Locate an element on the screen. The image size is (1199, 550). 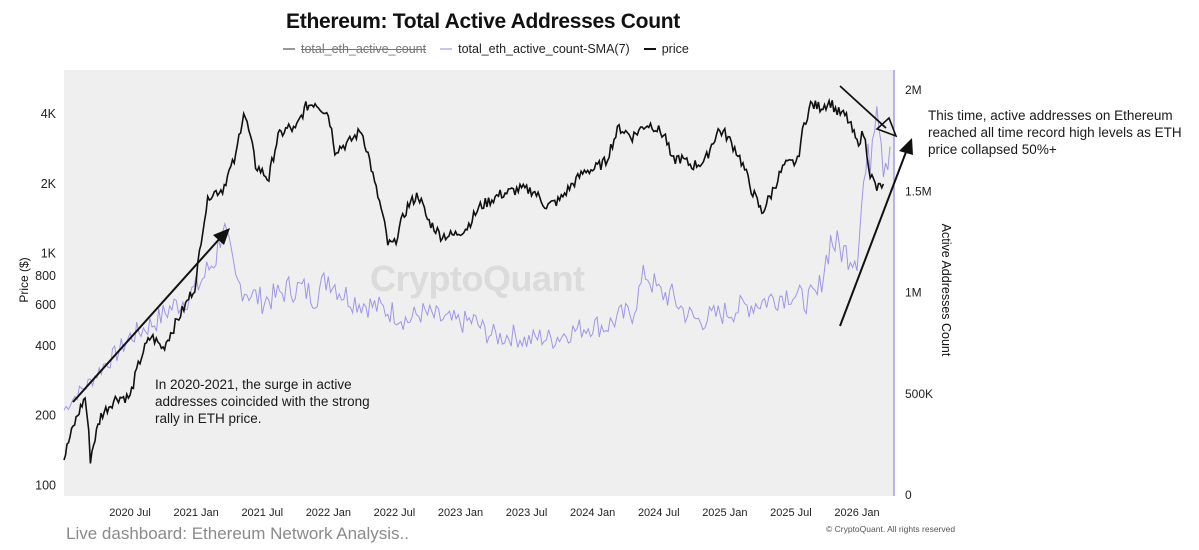
y-left-tick-5: 1K is located at coordinates (49, 254).